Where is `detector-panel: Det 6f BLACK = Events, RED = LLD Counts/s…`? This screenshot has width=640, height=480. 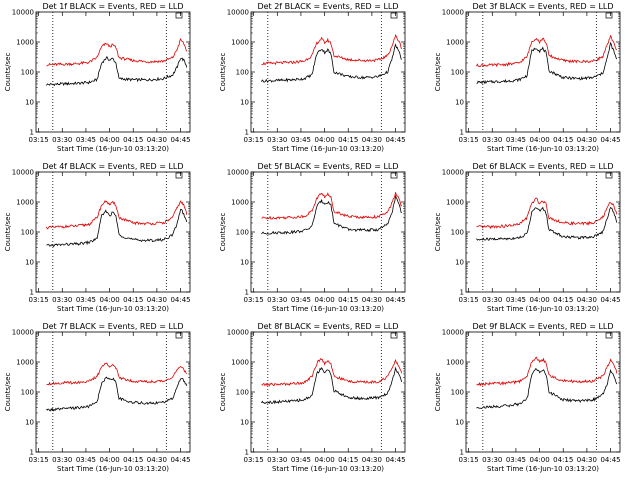 detector-panel: Det 6f BLACK = Events, RED = LLD Counts/s… is located at coordinates (527, 237).